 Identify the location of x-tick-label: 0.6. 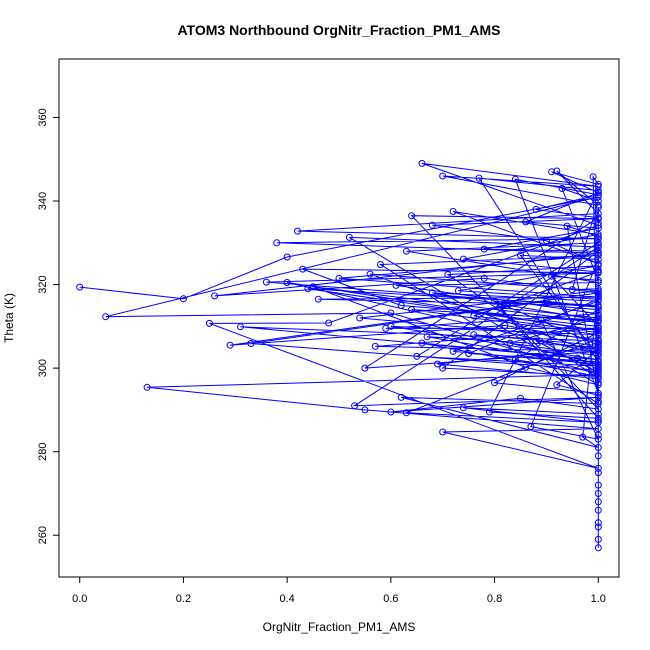
(390, 599).